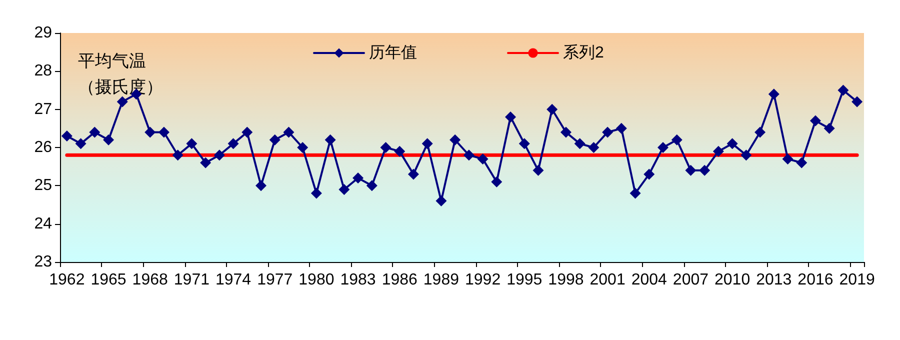 This screenshot has height=340, width=900. What do you see at coordinates (275, 280) in the screenshot?
I see `x-tick-label: 1977` at bounding box center [275, 280].